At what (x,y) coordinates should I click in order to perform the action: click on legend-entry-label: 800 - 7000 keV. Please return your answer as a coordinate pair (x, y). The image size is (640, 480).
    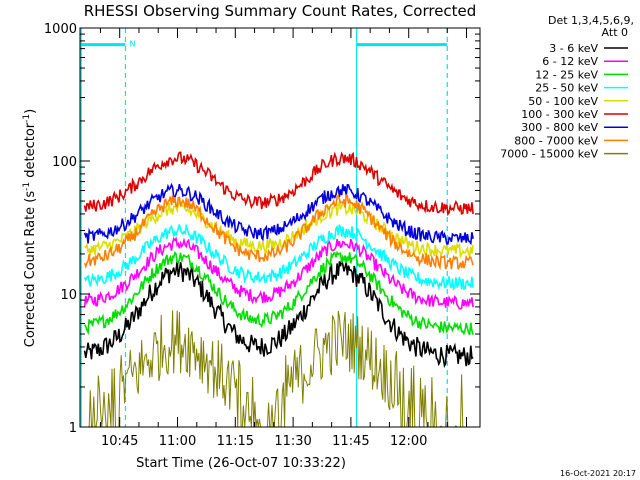
    Looking at the image, I should click on (556, 140).